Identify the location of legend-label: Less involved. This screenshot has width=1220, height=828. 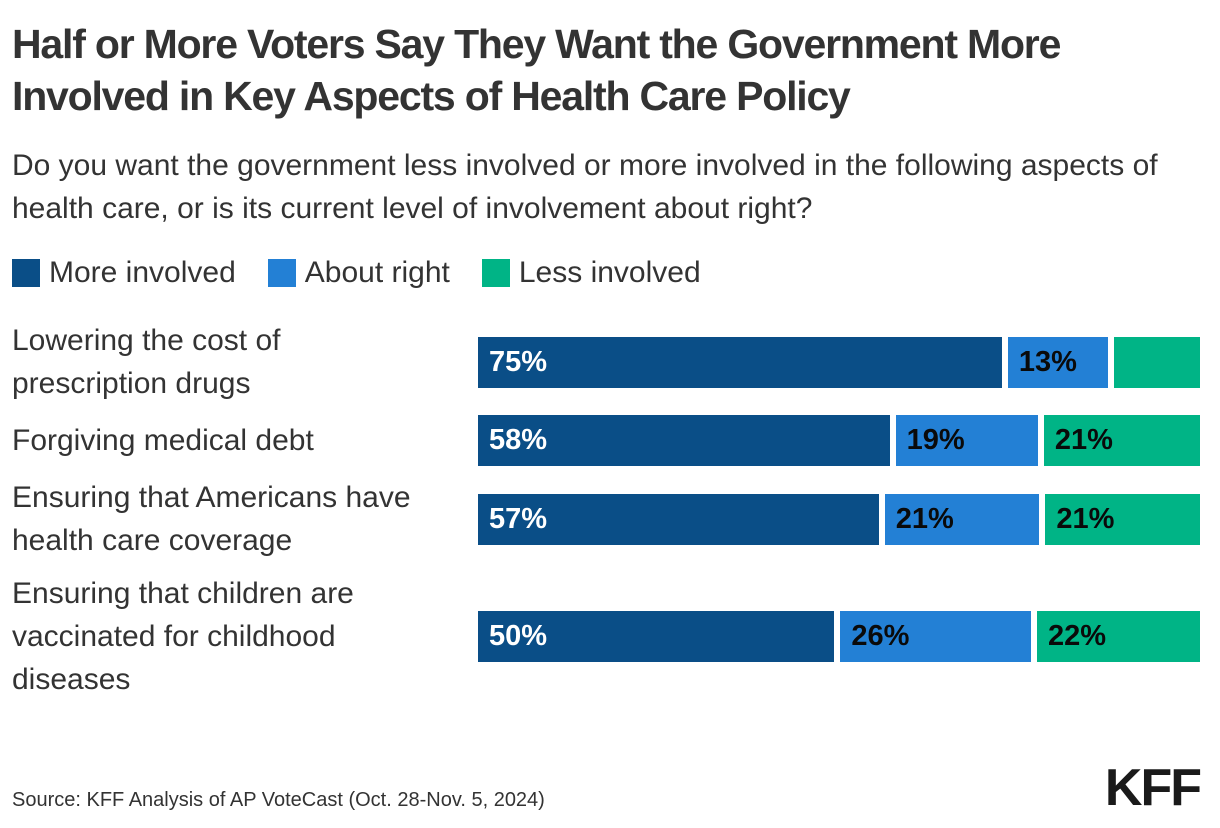
(609, 272).